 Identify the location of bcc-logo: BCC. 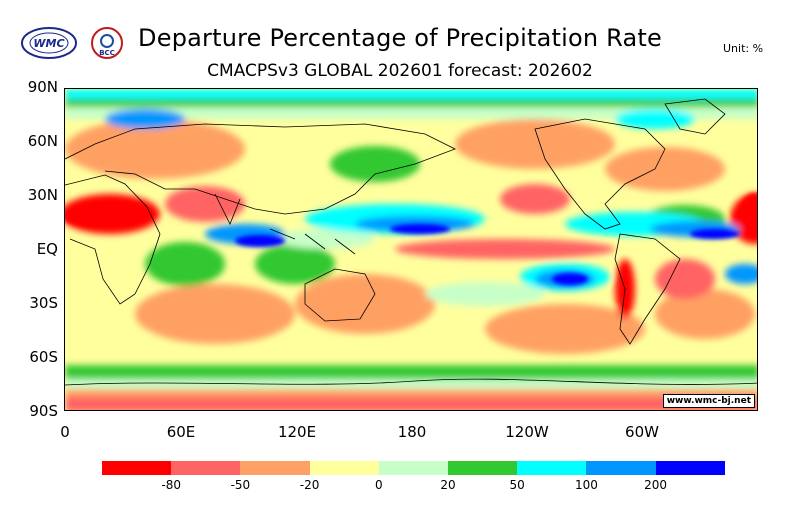
(107, 43).